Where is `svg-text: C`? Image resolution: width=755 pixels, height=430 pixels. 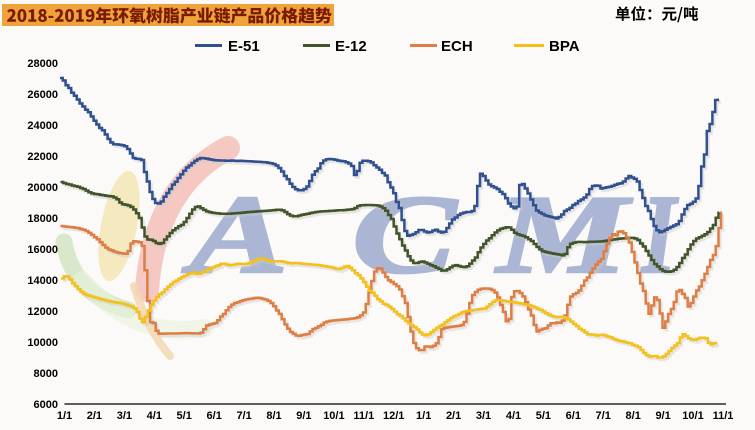
svg-text: C is located at coordinates (405, 235).